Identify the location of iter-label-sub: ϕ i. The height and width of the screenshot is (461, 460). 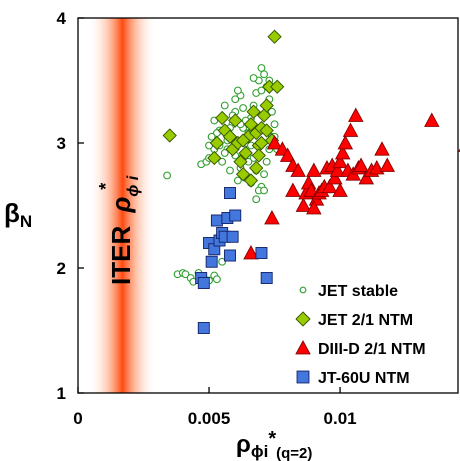
(133, 186).